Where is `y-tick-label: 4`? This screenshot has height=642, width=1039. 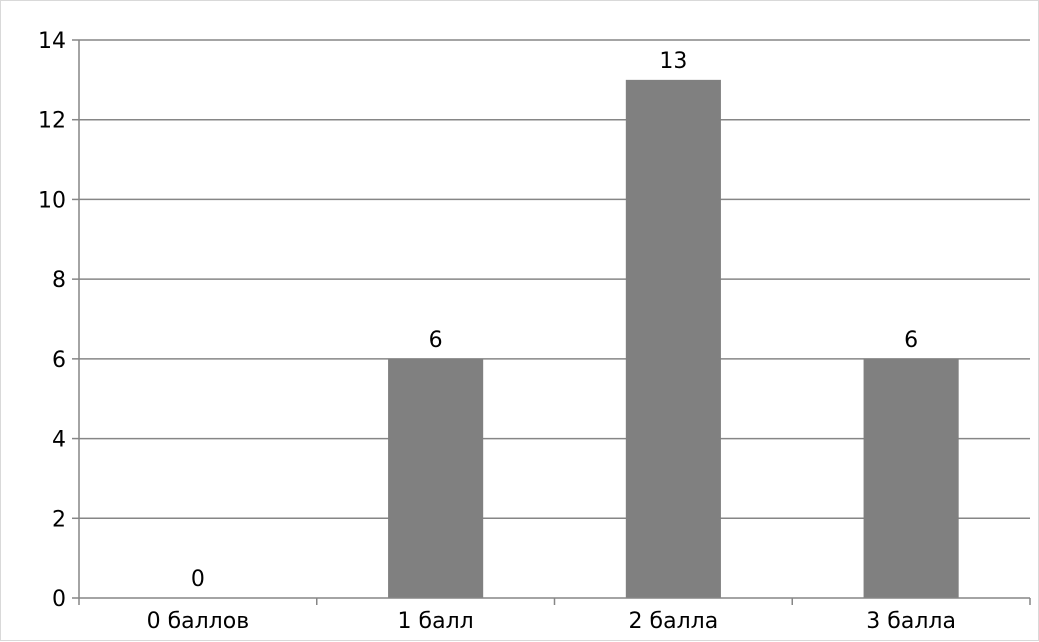 y-tick-label: 4 is located at coordinates (59, 440).